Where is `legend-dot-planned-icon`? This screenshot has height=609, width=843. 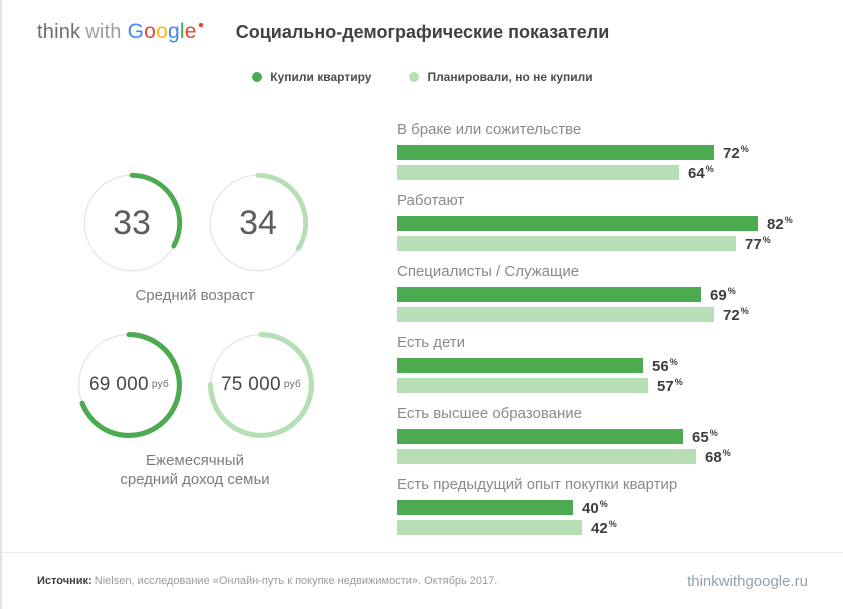
legend-dot-planned-icon is located at coordinates (414, 77).